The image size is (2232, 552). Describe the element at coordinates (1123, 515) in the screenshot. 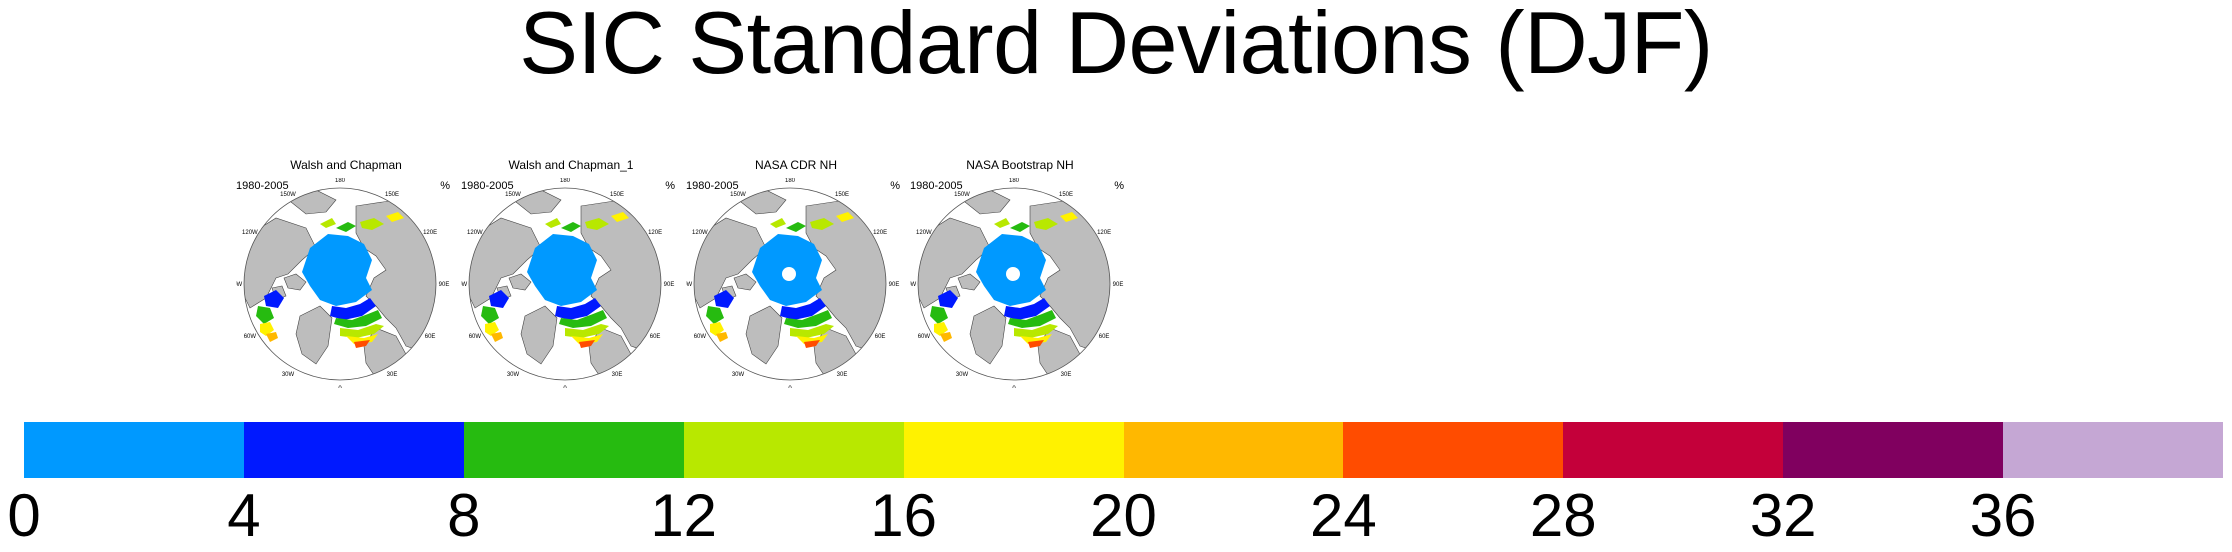

I see `colorbar-tick-label: 20` at that location.